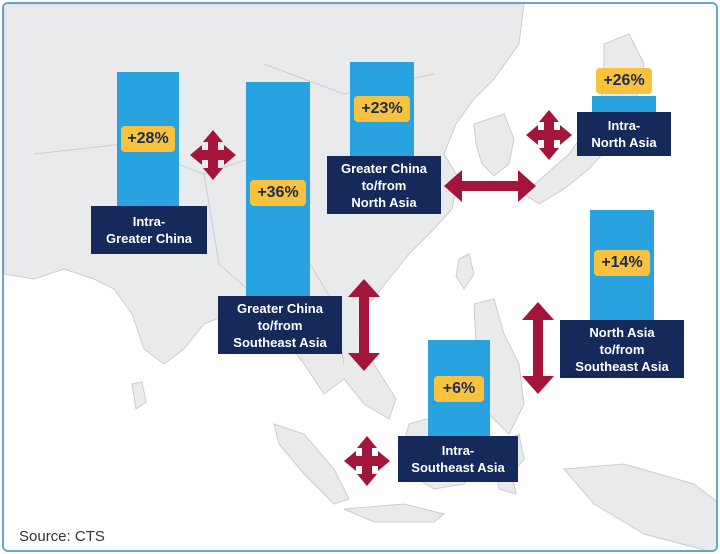 The image size is (720, 554). I want to click on label-intra-north-asia: Intra- North Asia, so click(624, 134).